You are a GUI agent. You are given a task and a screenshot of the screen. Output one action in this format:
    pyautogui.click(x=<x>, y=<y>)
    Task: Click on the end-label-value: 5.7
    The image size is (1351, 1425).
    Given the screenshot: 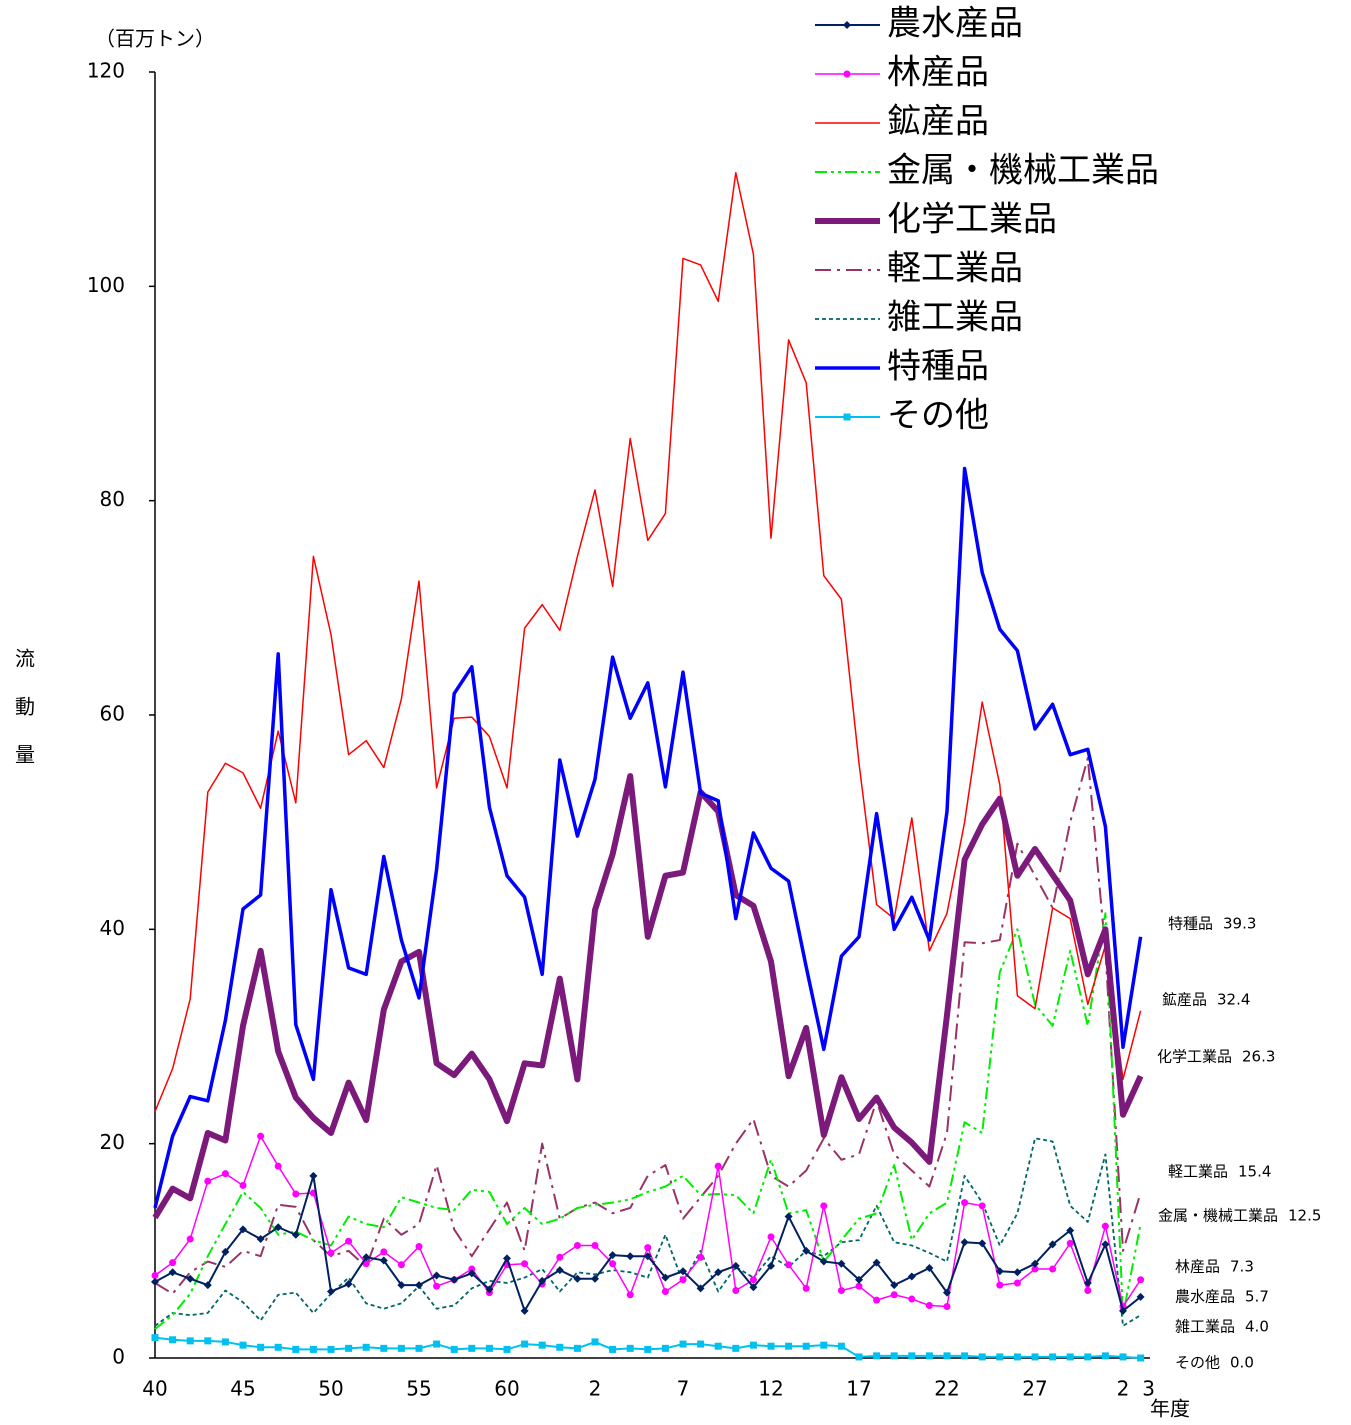 What is the action you would take?
    pyautogui.click(x=1257, y=1297)
    